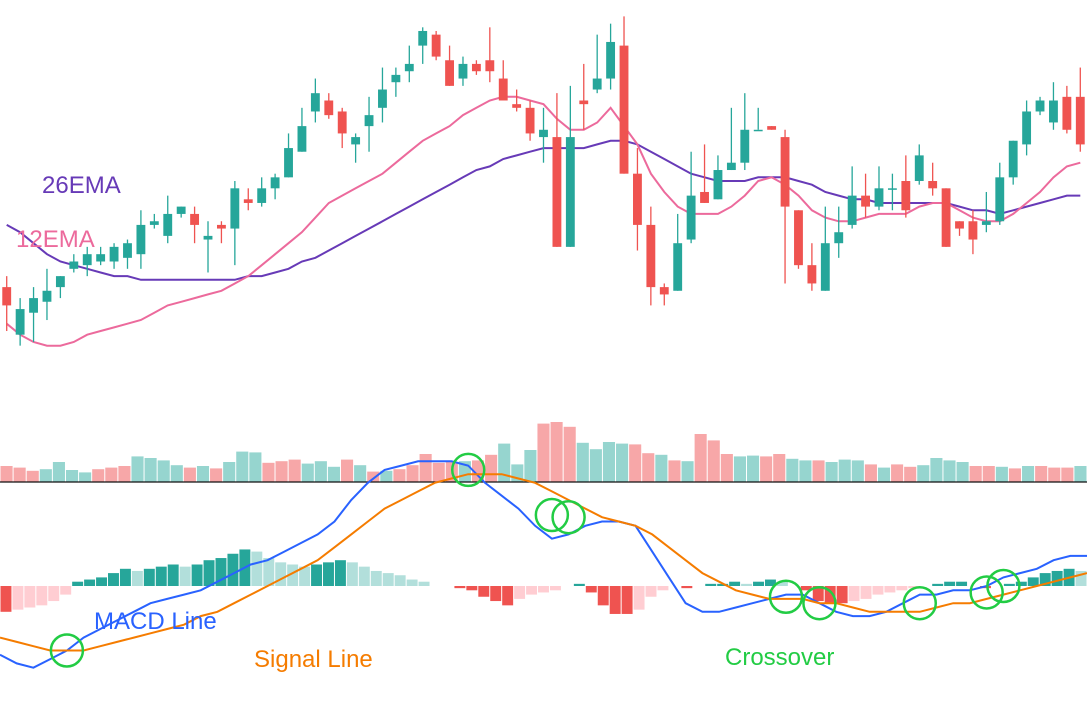 This screenshot has width=1087, height=727. Describe the element at coordinates (313, 659) in the screenshot. I see `signal-line-label: Signal Line` at that location.